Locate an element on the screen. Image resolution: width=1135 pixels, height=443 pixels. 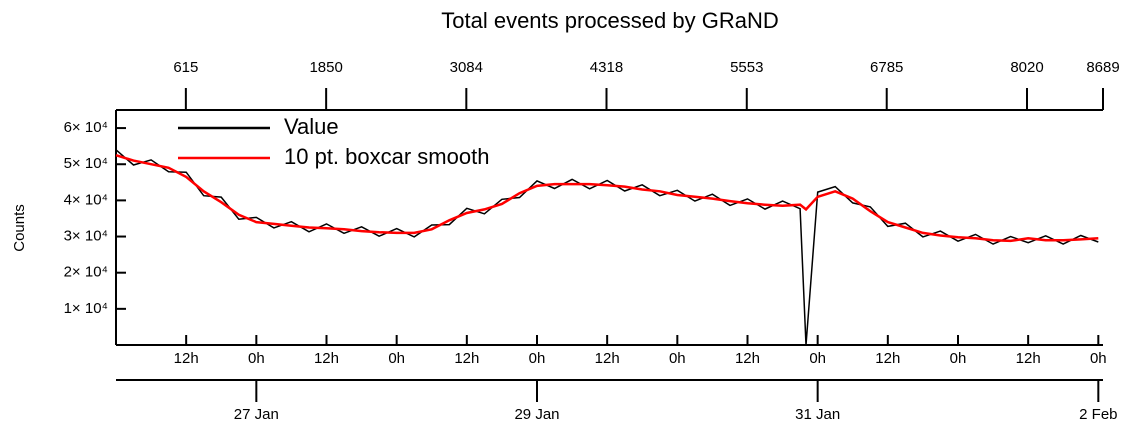
x2-tick-label: 6785 is located at coordinates (886, 67).